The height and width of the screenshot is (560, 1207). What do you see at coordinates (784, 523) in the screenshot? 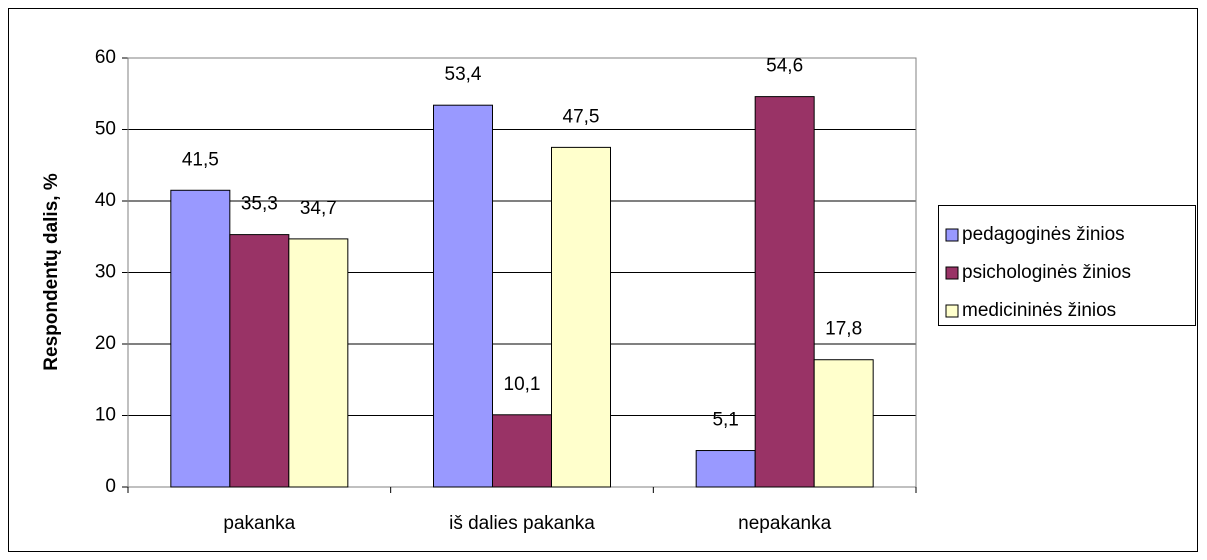
I see `x-tick-label: nepakanka` at bounding box center [784, 523].